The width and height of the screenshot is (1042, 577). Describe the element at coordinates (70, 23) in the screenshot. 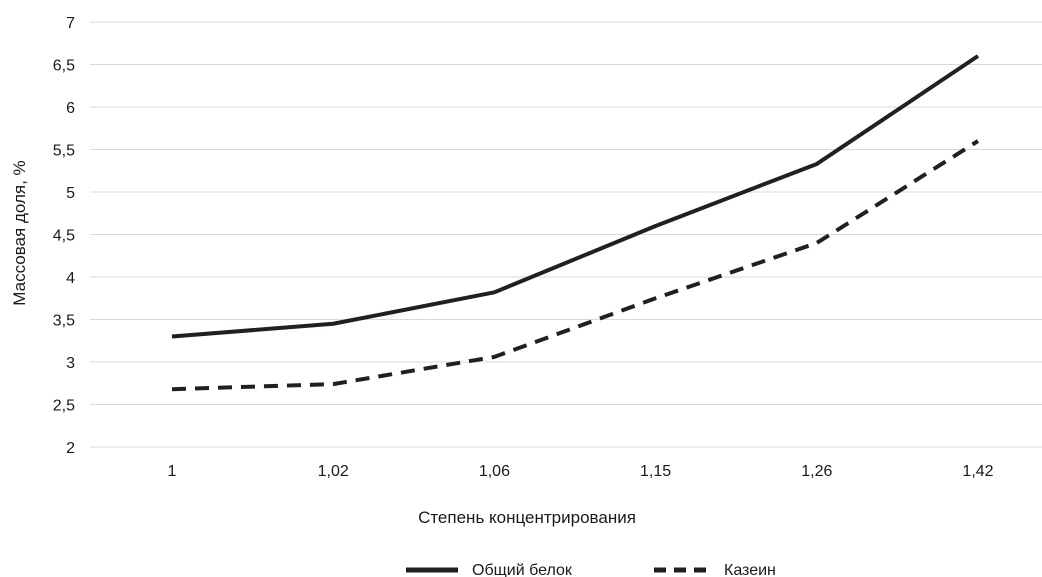

I see `y-tick-label: 7` at that location.